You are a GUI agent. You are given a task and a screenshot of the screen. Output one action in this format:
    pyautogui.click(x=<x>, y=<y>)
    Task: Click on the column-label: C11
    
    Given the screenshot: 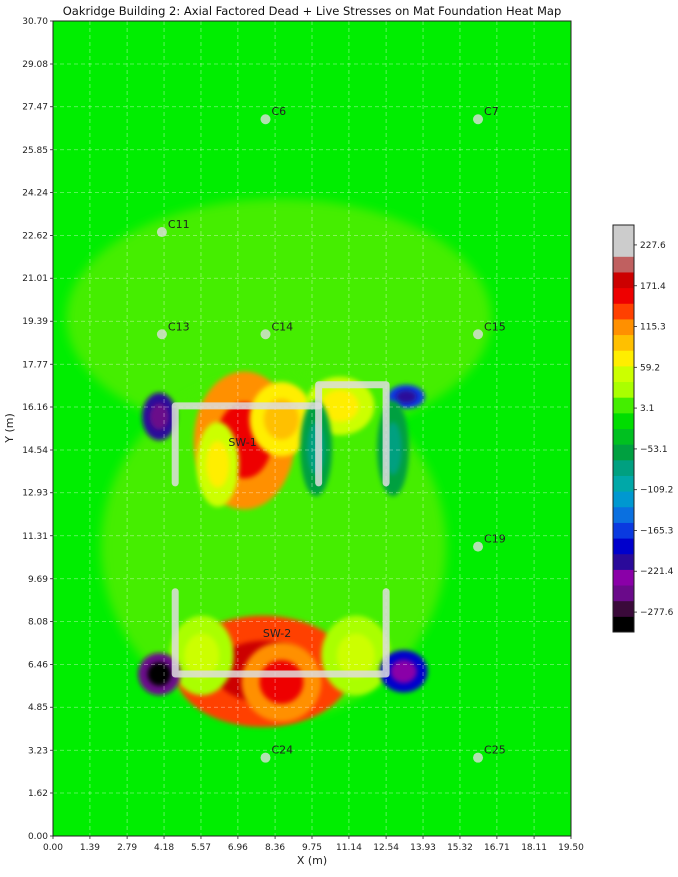 What is the action you would take?
    pyautogui.click(x=179, y=224)
    